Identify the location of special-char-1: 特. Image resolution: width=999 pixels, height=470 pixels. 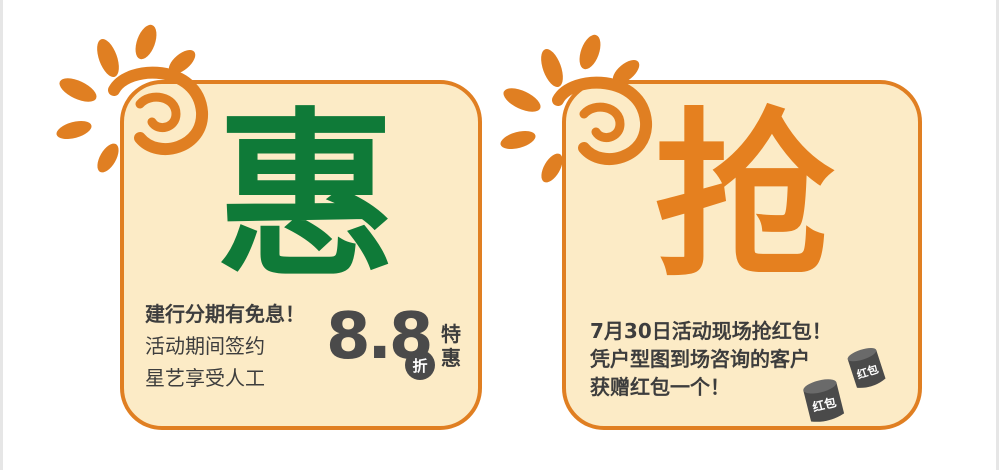
(451, 334).